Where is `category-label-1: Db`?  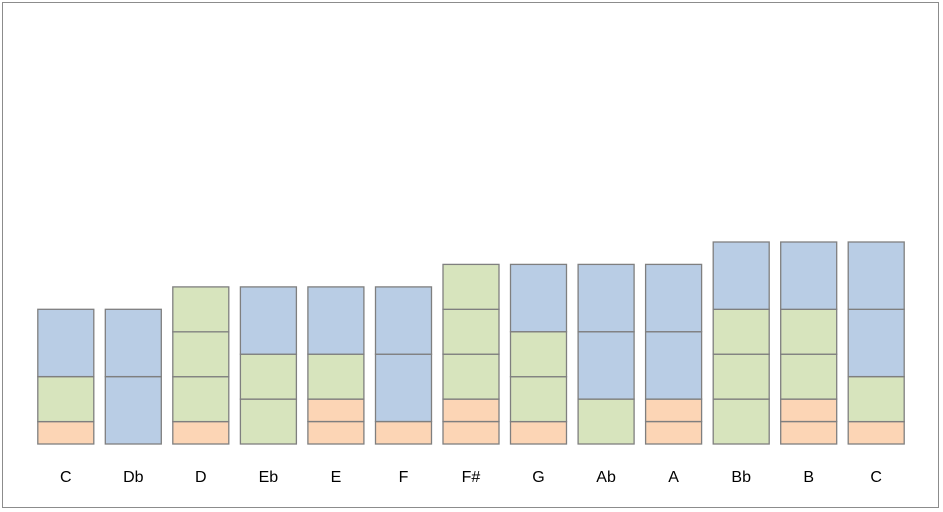
category-label-1: Db is located at coordinates (133, 477).